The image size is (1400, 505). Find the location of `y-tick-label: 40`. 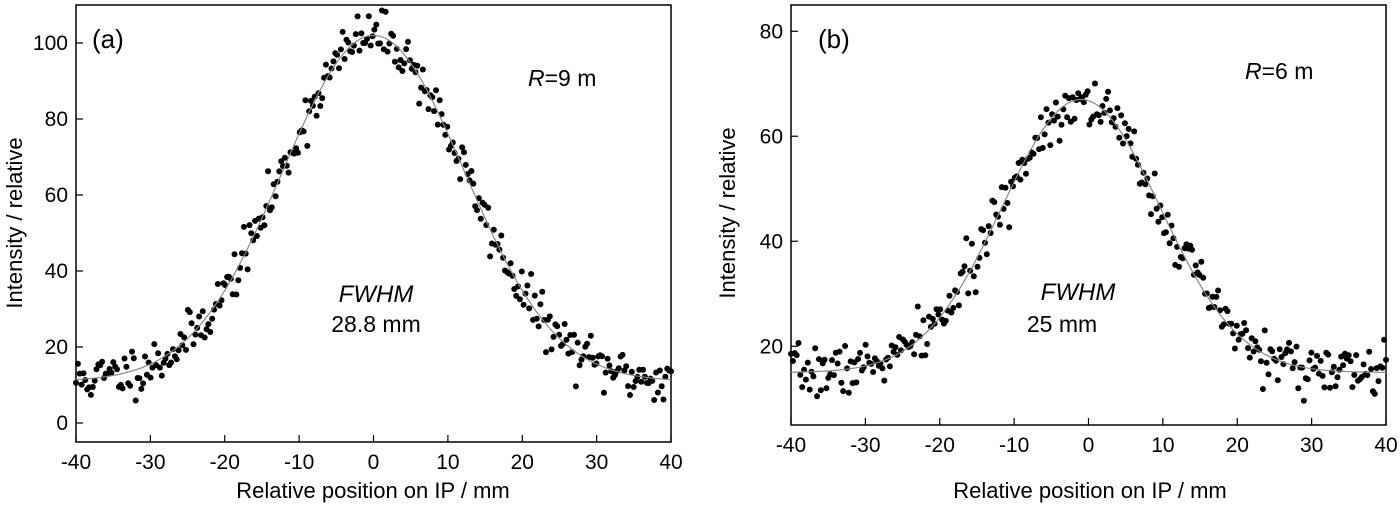

y-tick-label: 40 is located at coordinates (56, 271).